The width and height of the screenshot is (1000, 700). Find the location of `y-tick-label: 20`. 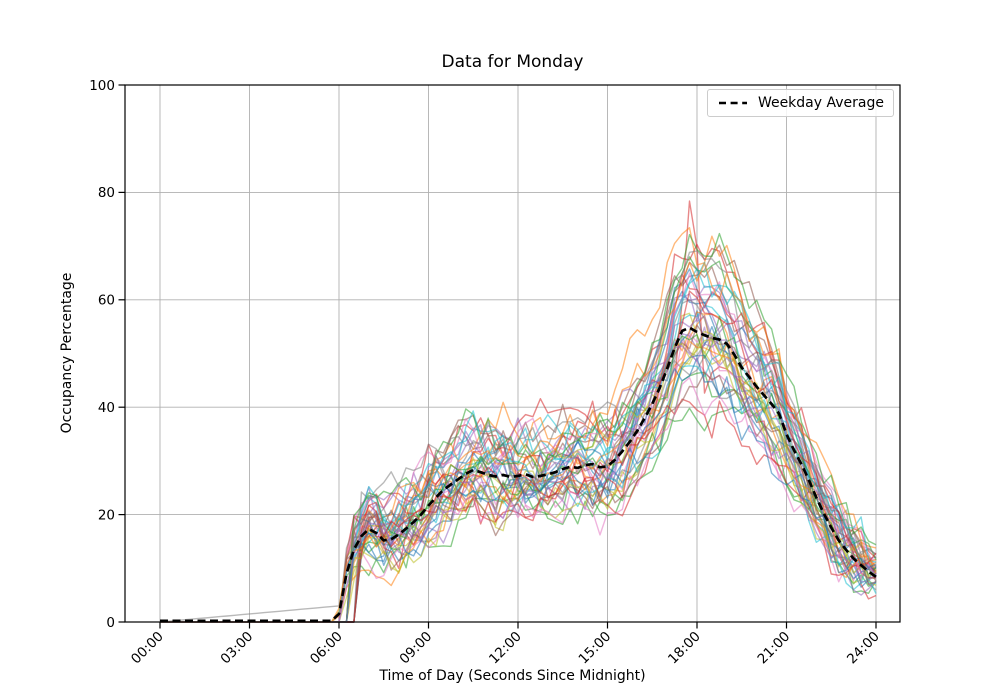

y-tick-label: 20 is located at coordinates (106, 515).